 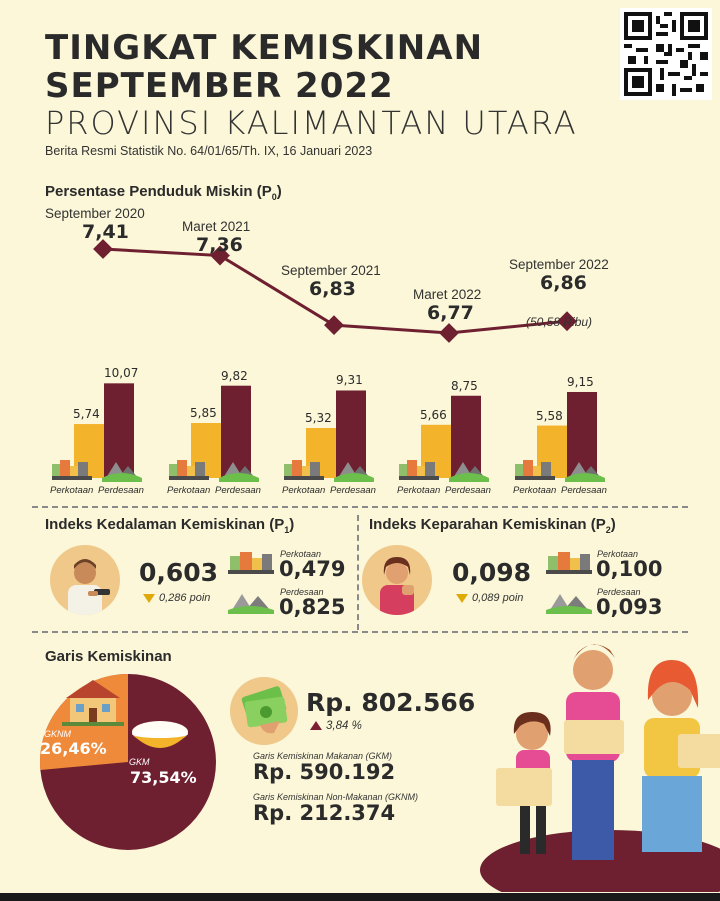 I want to click on divider-bottom, so click(x=360, y=632).